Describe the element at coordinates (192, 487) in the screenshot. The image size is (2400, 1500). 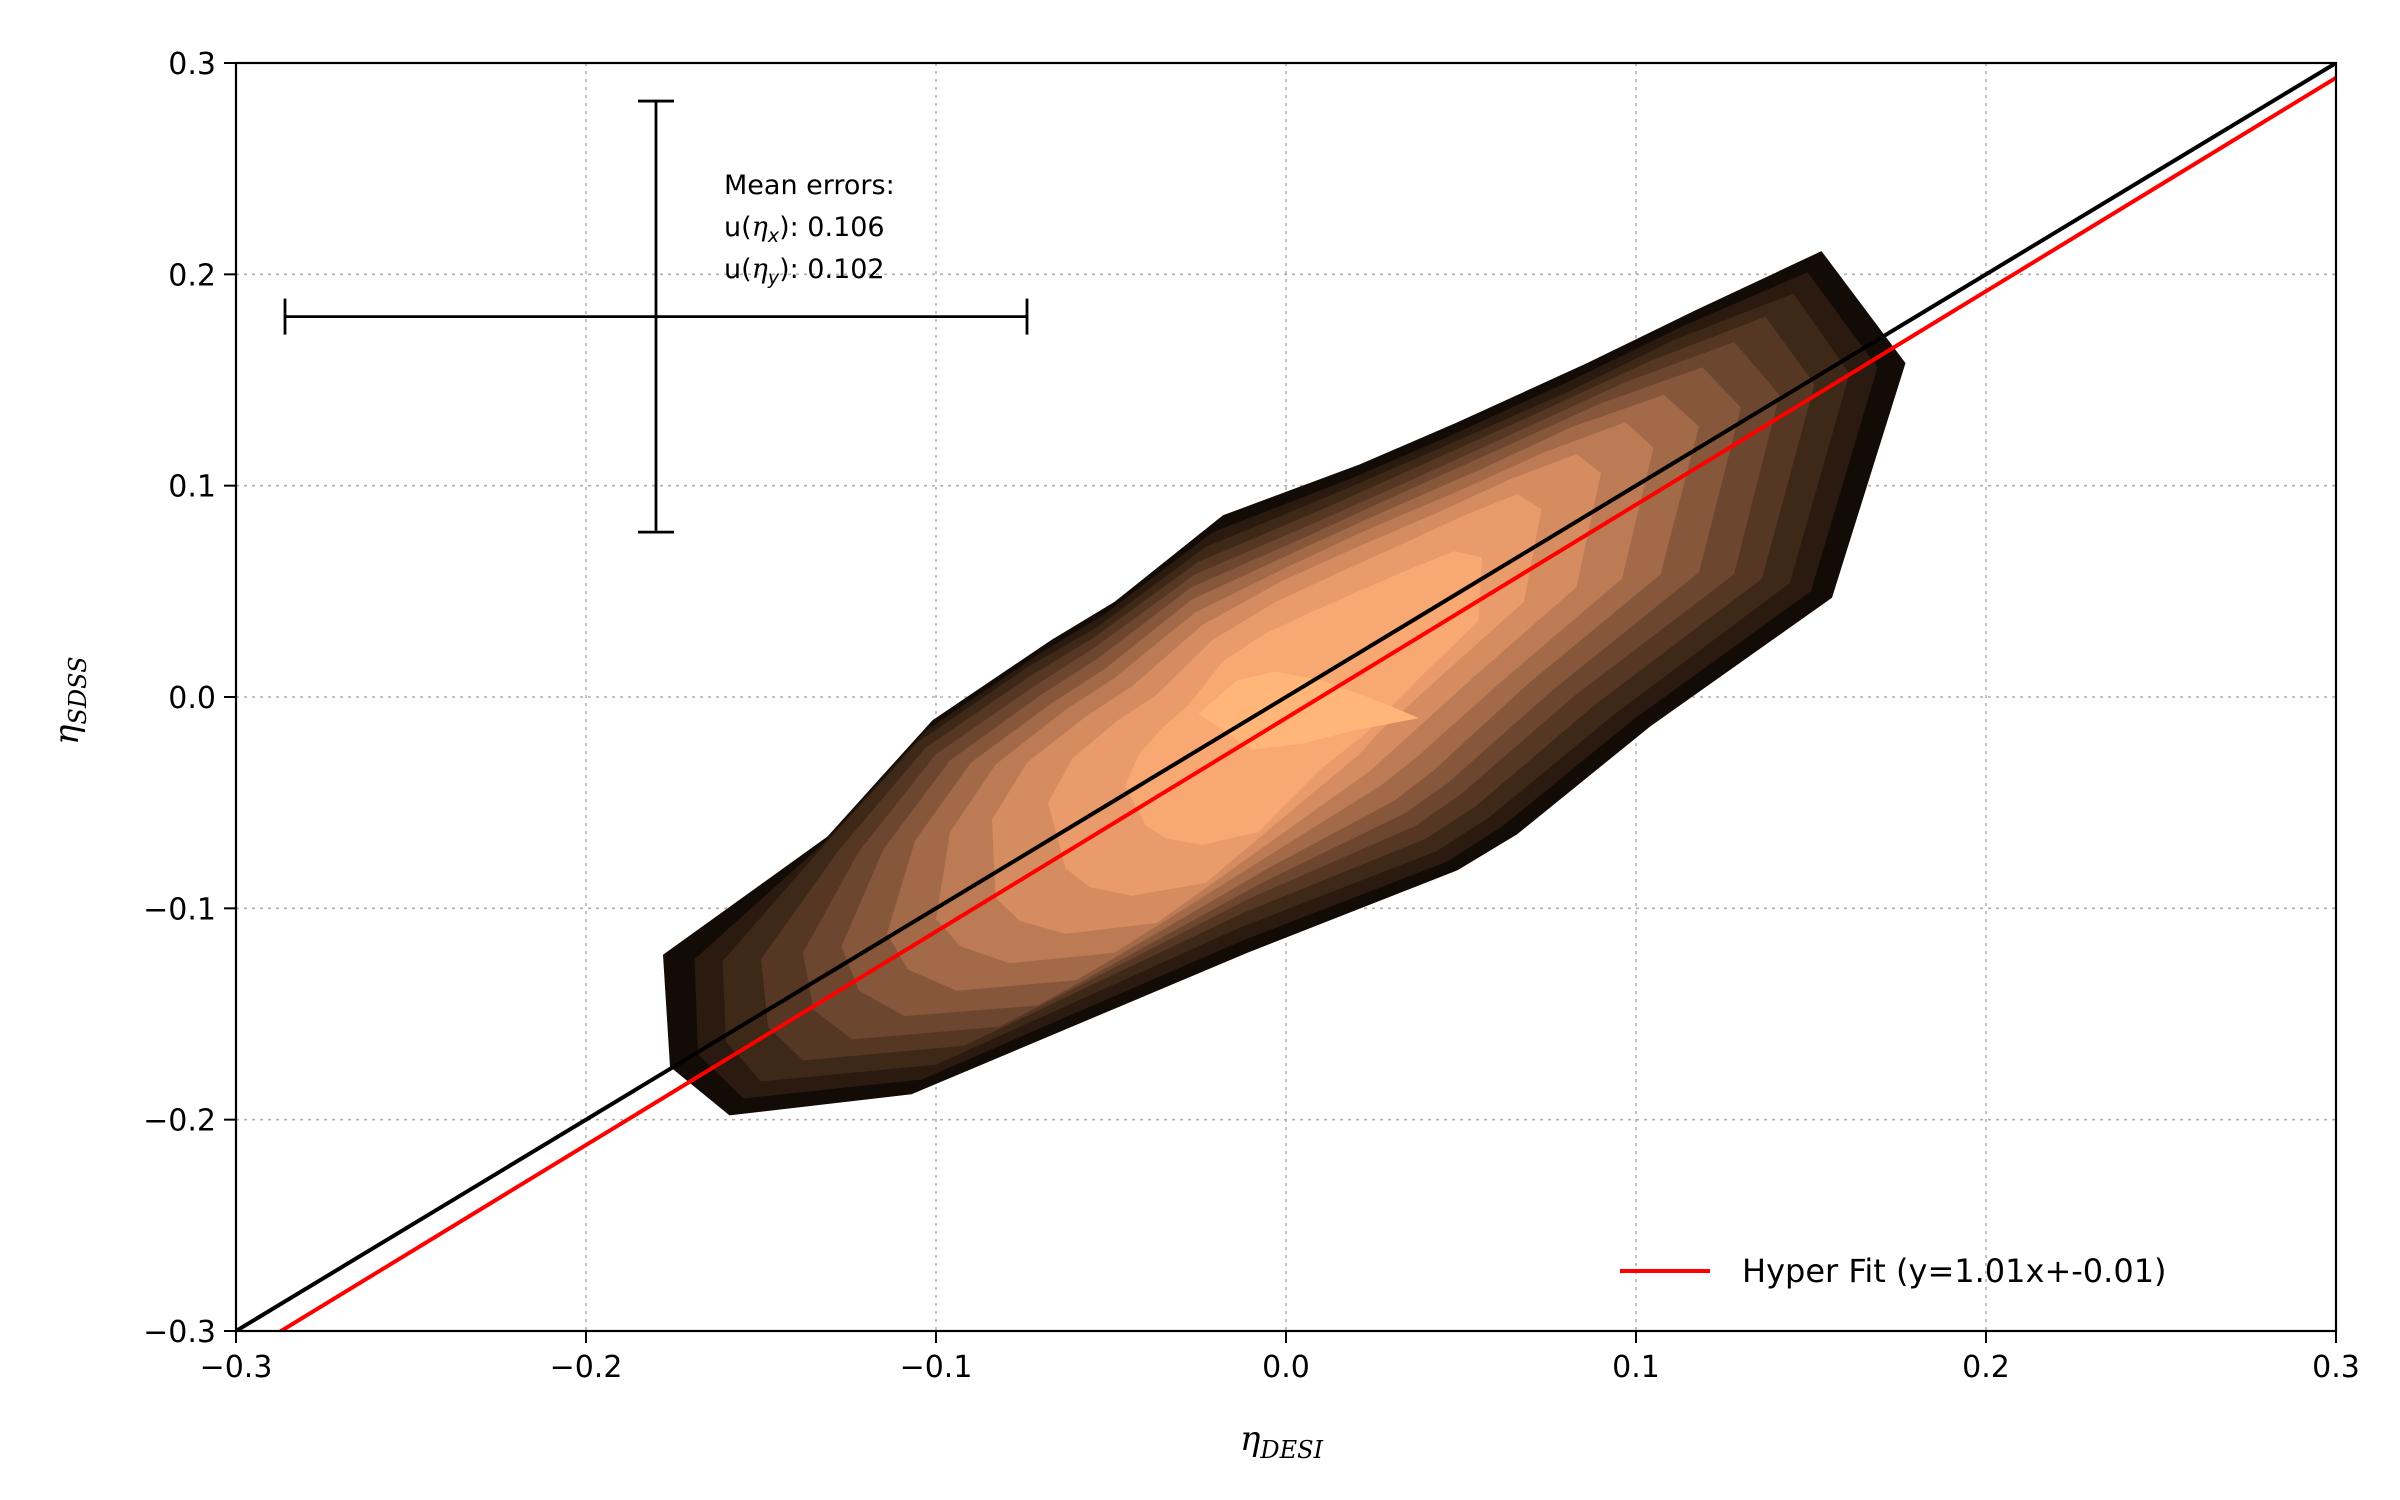
I see `y-tick-label: 0.1` at that location.